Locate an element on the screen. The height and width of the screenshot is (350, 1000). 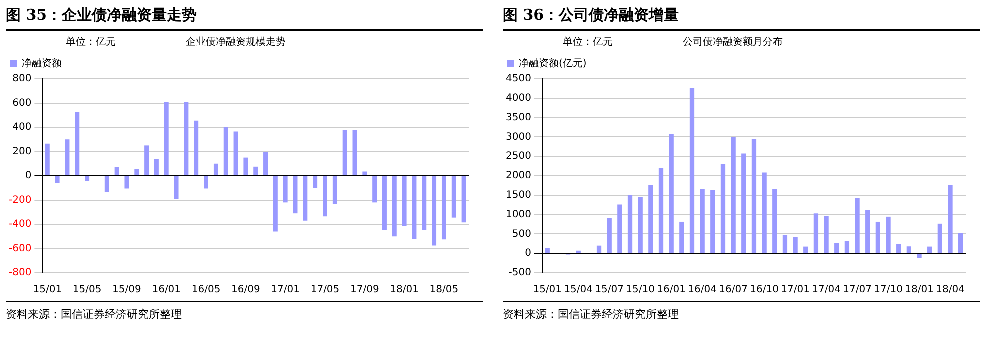
chart-title: 图 35：企业债净融资量走势 is located at coordinates (244, 17).